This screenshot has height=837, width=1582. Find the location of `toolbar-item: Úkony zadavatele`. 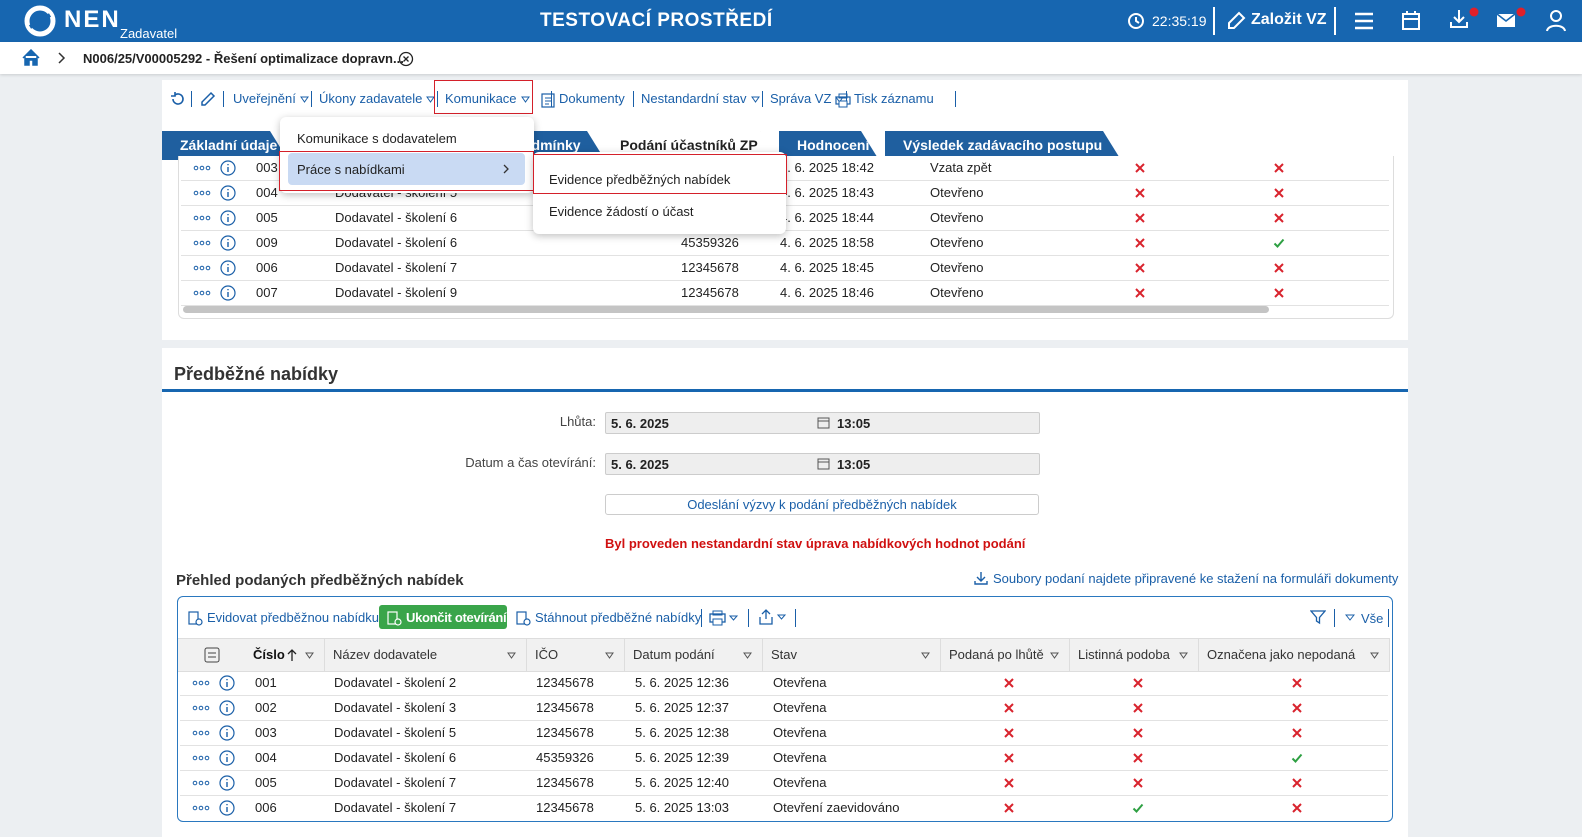

toolbar-item: Úkony zadavatele is located at coordinates (371, 98).